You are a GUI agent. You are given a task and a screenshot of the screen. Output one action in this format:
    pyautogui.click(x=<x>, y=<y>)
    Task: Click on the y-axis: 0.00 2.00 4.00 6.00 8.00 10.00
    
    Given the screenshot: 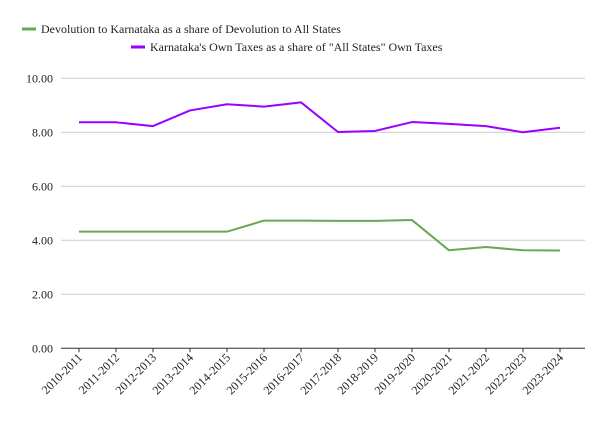 What is the action you would take?
    pyautogui.click(x=39, y=213)
    